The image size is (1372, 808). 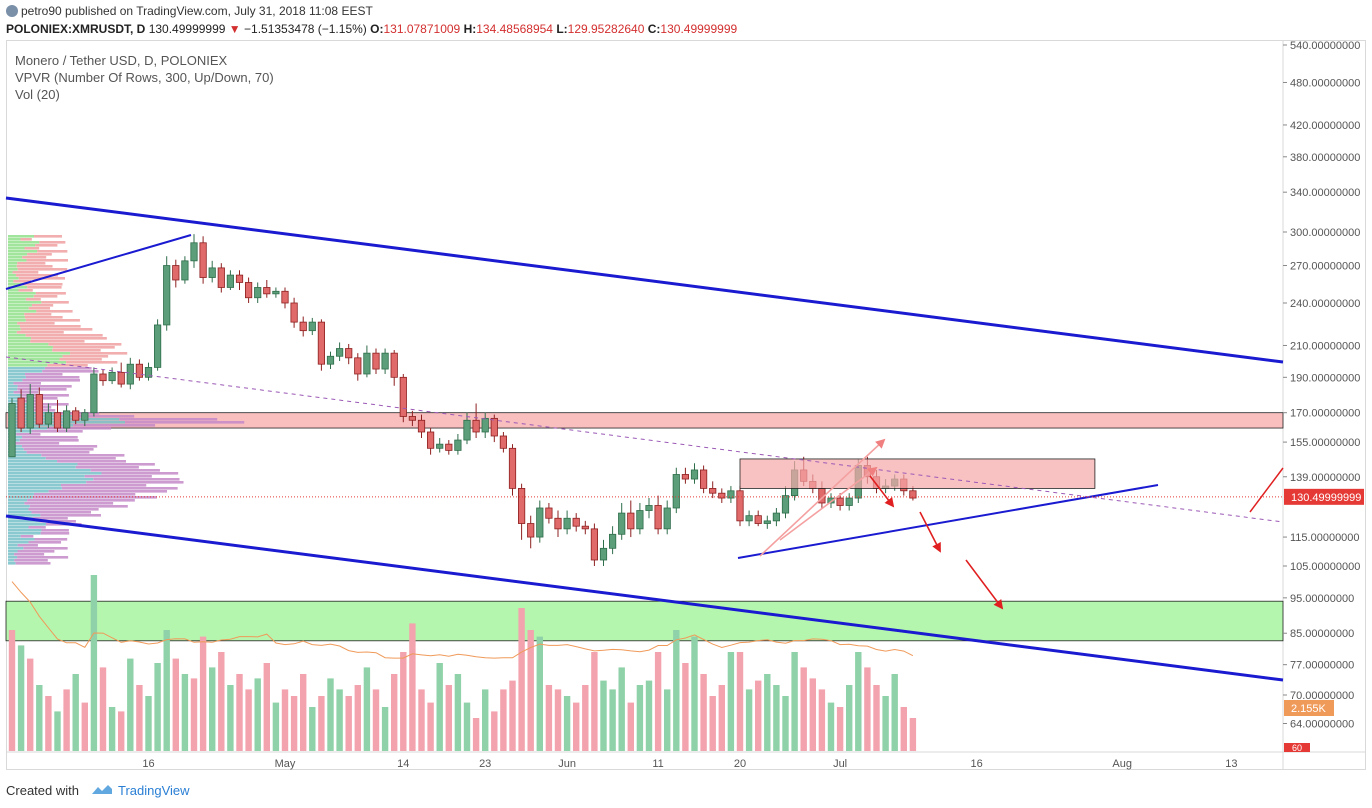 I want to click on low-label: L:, so click(x=562, y=29).